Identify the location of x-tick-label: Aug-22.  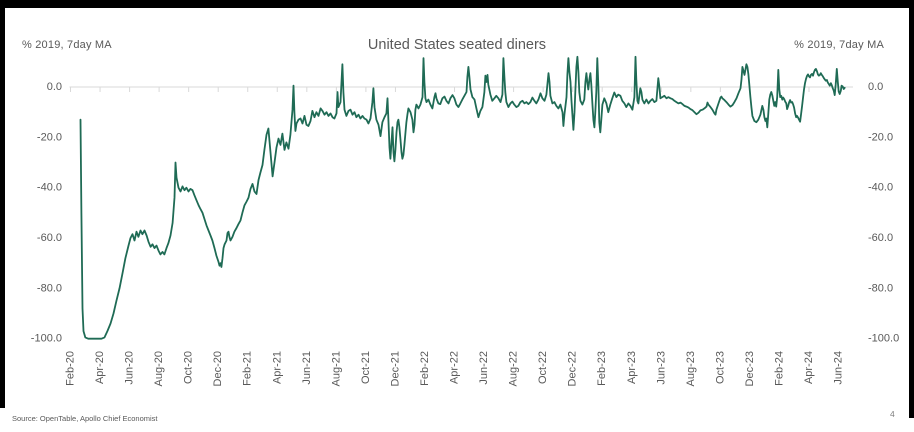
(514, 368).